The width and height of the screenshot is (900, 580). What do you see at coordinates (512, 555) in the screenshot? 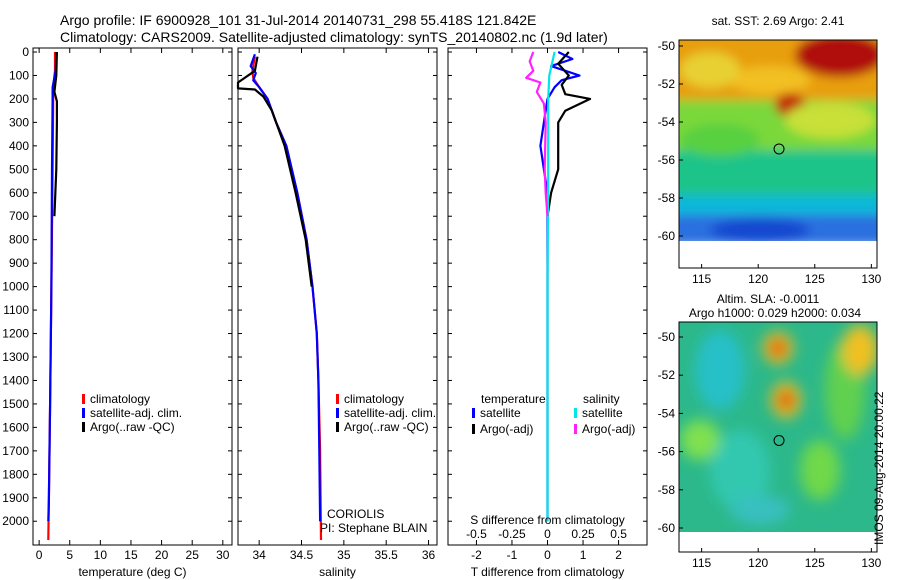
I see `diff-xtick-label: -1` at bounding box center [512, 555].